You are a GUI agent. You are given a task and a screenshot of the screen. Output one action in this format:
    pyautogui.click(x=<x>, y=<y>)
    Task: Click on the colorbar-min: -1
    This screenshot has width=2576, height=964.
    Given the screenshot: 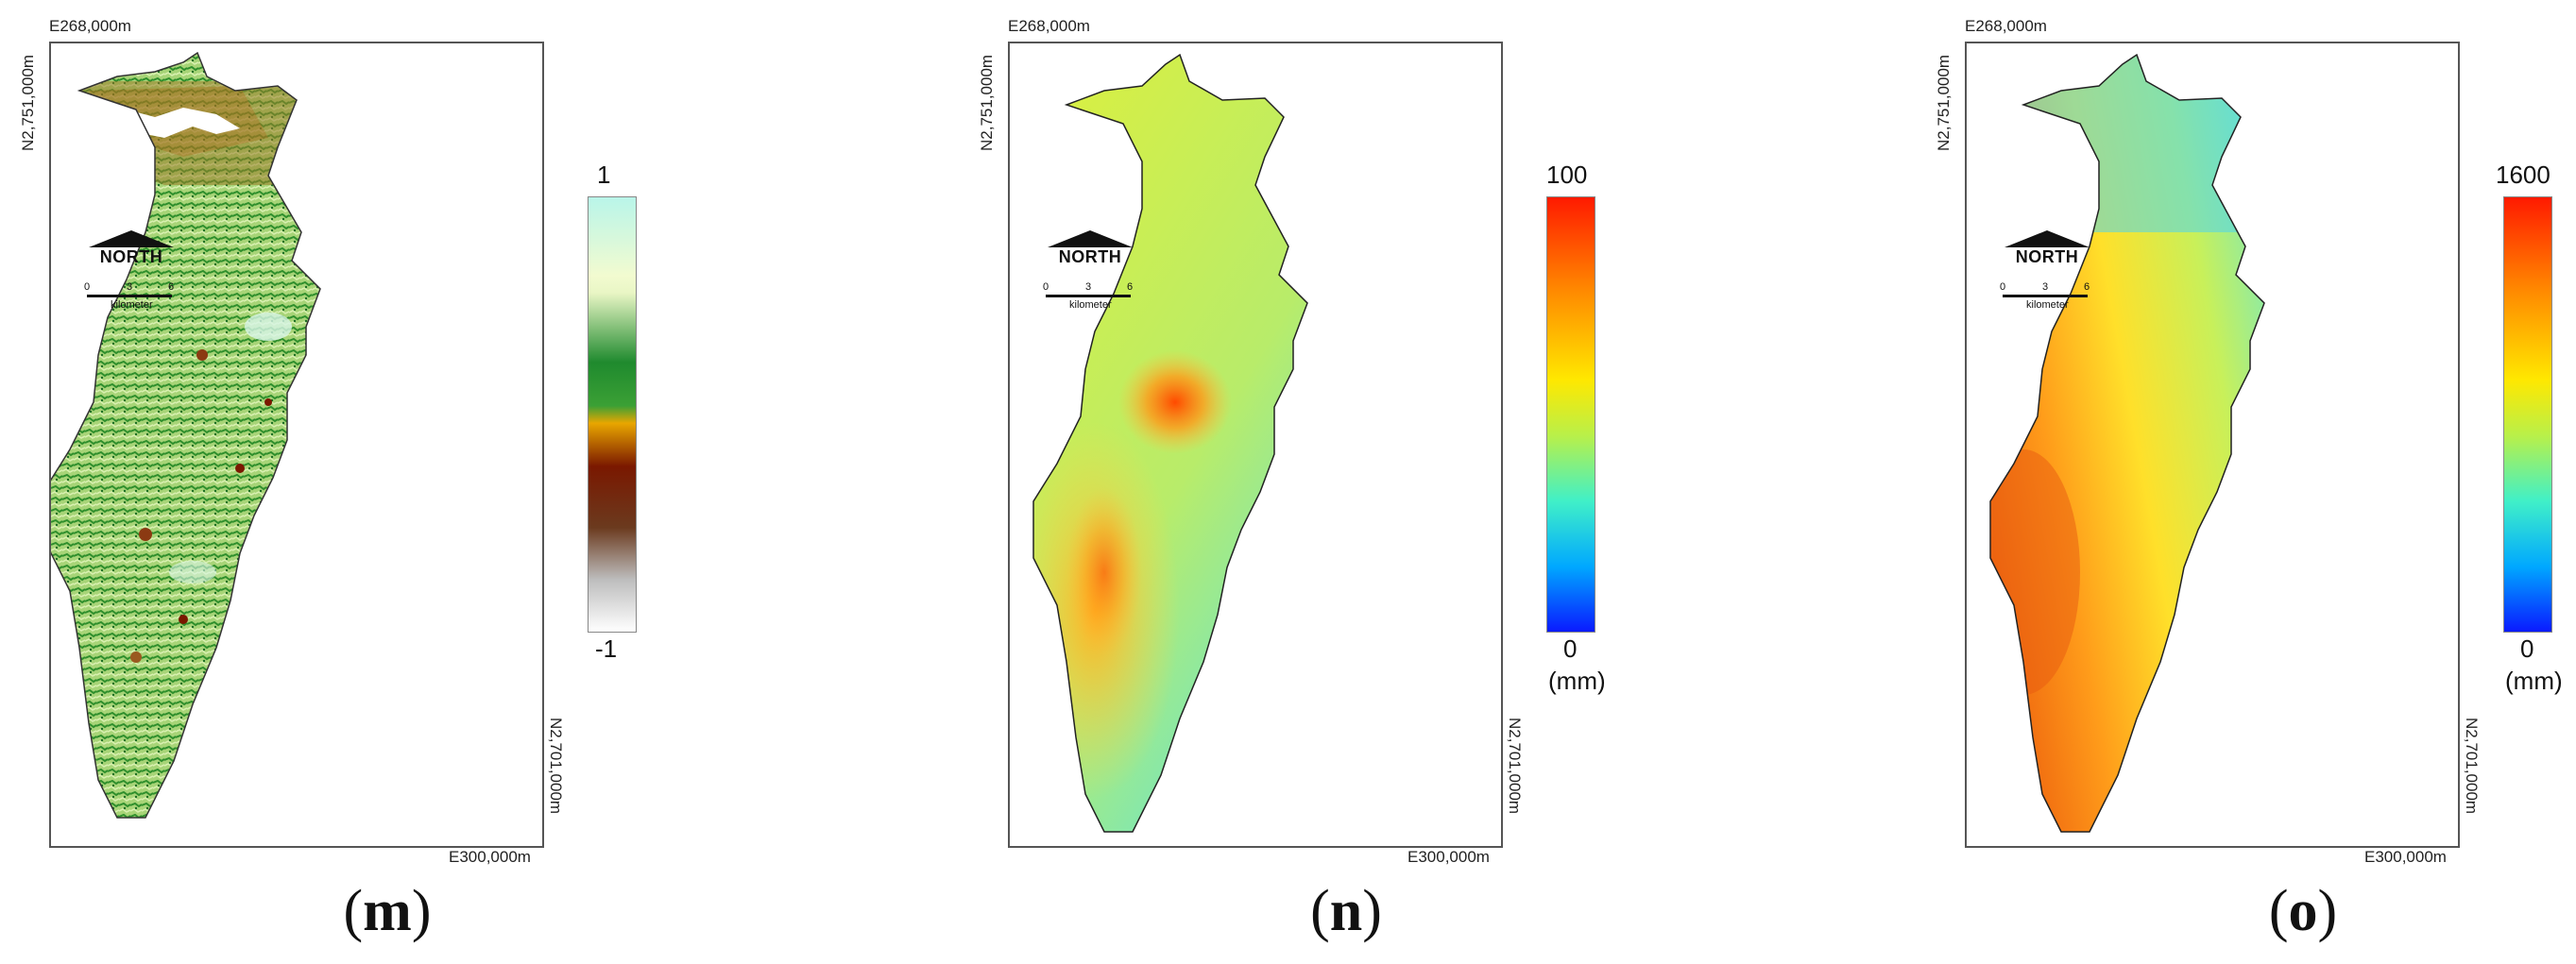 What is the action you would take?
    pyautogui.click(x=606, y=648)
    